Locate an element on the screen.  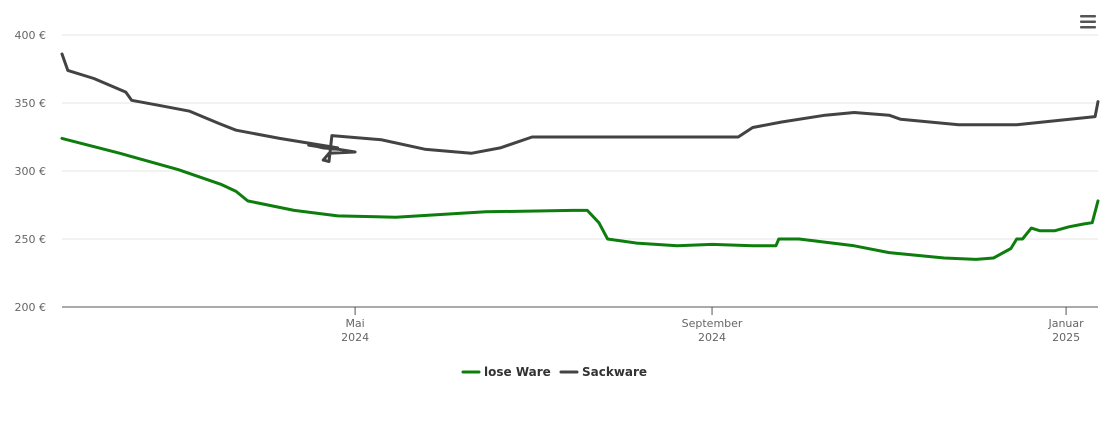
y-axis-tick-labels: 200 € 250 € 300 € 350 € 400 € is located at coordinates (31, 171).